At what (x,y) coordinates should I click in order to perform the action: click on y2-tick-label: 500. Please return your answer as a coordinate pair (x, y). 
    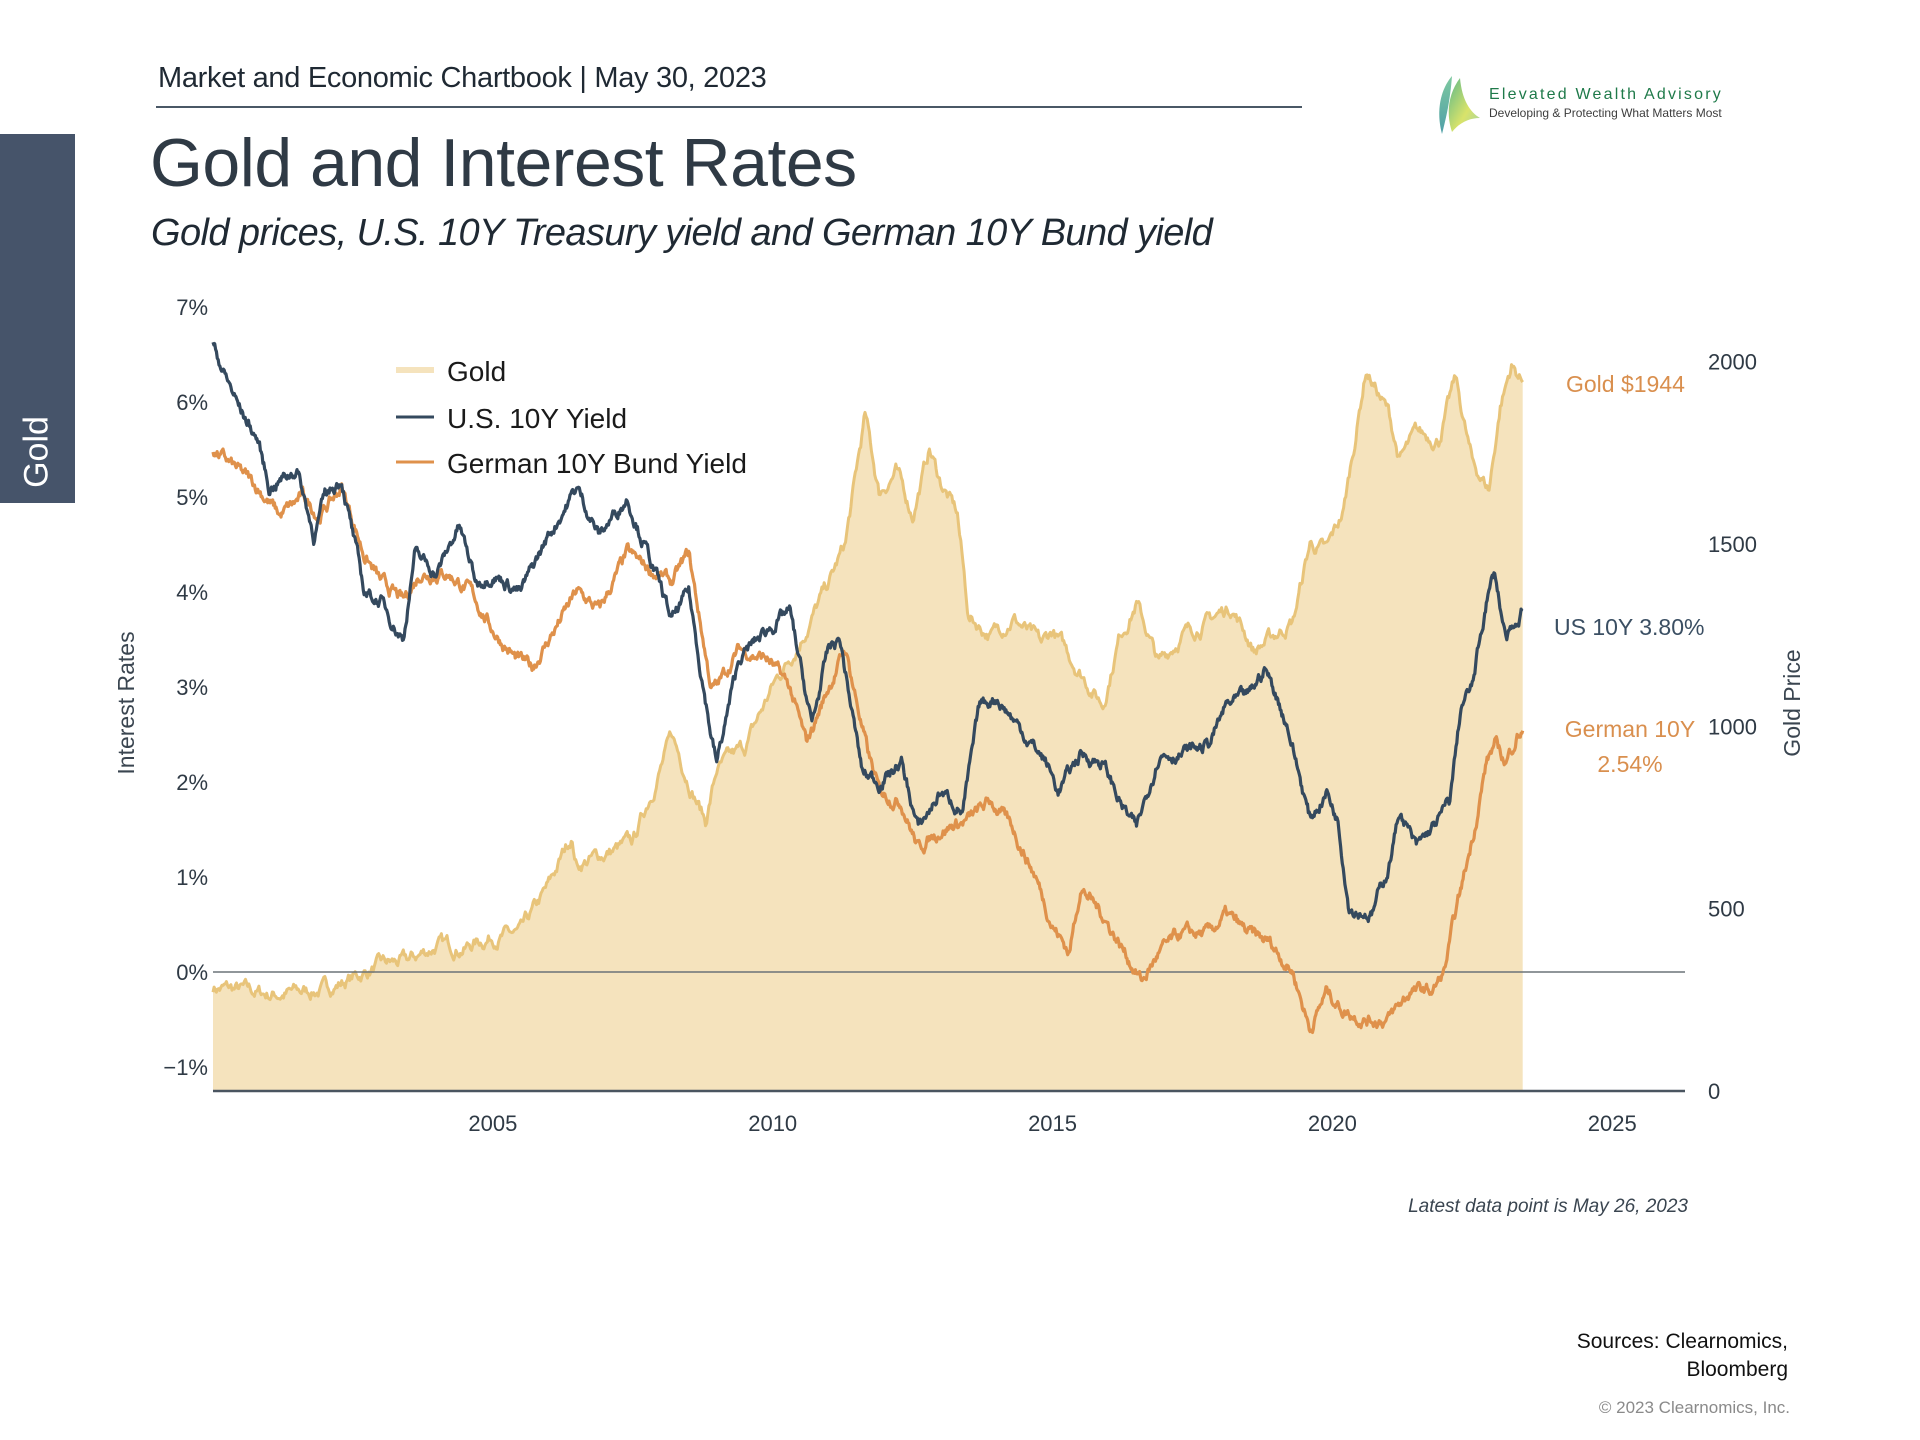
    Looking at the image, I should click on (1726, 909).